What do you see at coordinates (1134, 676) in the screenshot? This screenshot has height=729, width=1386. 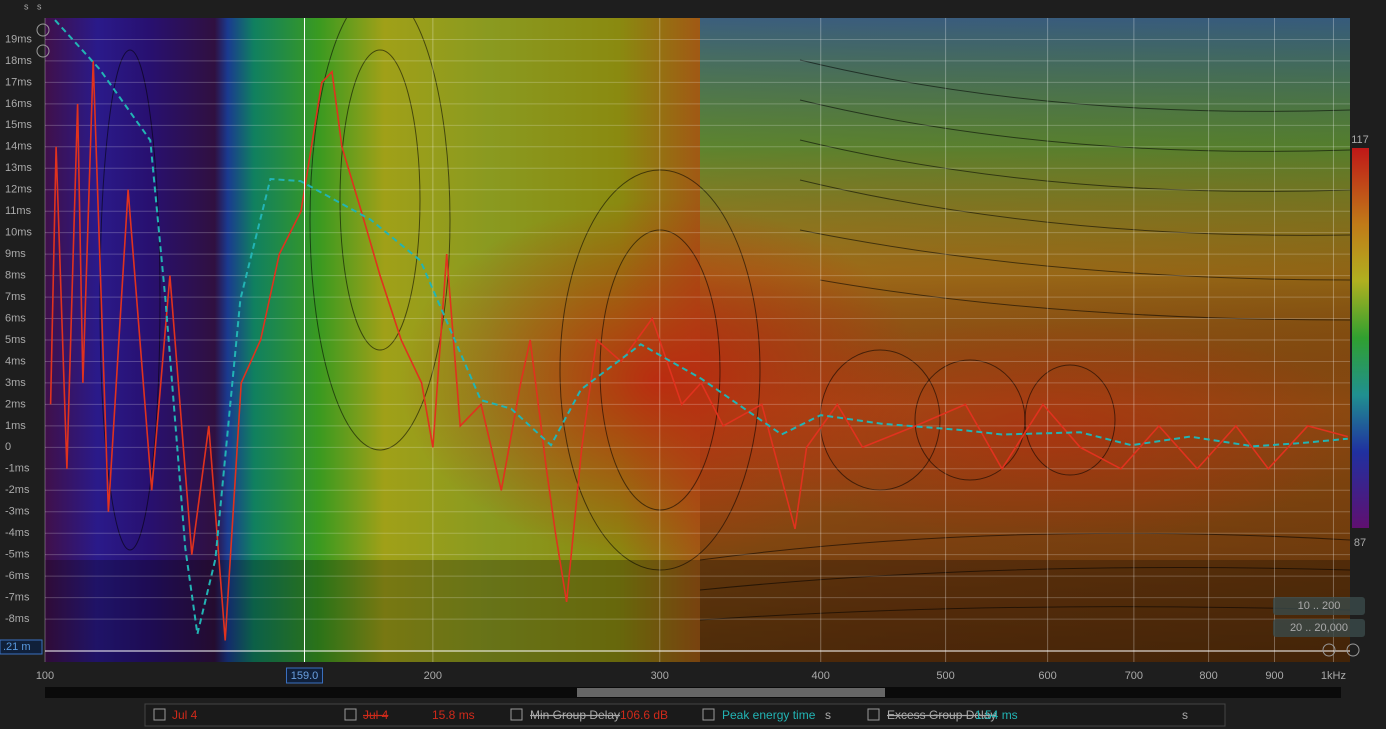 I see `x-tick-label: 700` at bounding box center [1134, 676].